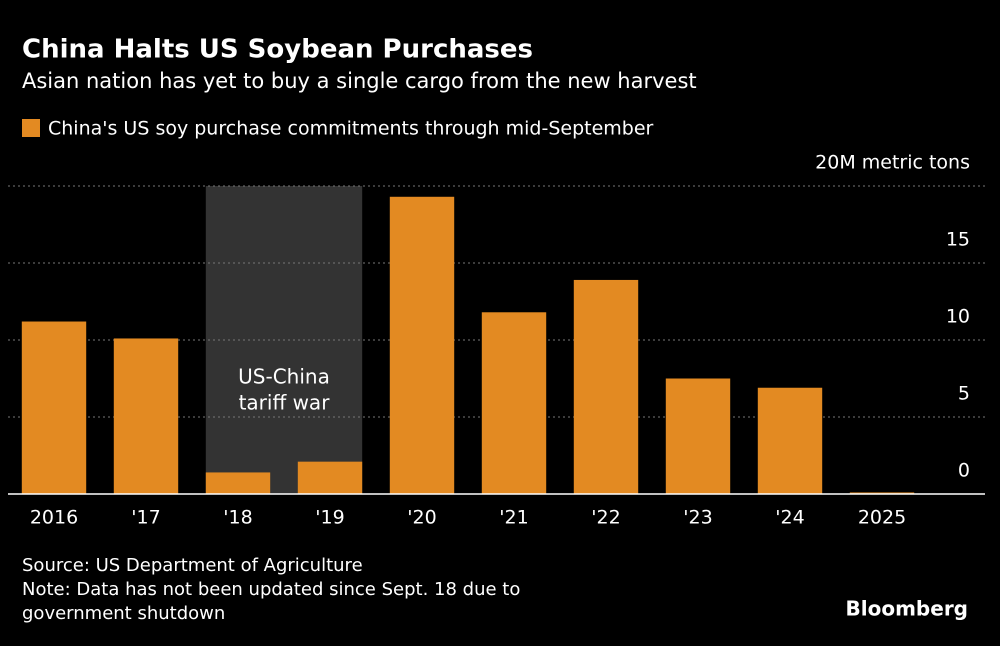 Image resolution: width=1000 pixels, height=646 pixels. Describe the element at coordinates (605, 518) in the screenshot. I see `x-tick-label: '22` at that location.